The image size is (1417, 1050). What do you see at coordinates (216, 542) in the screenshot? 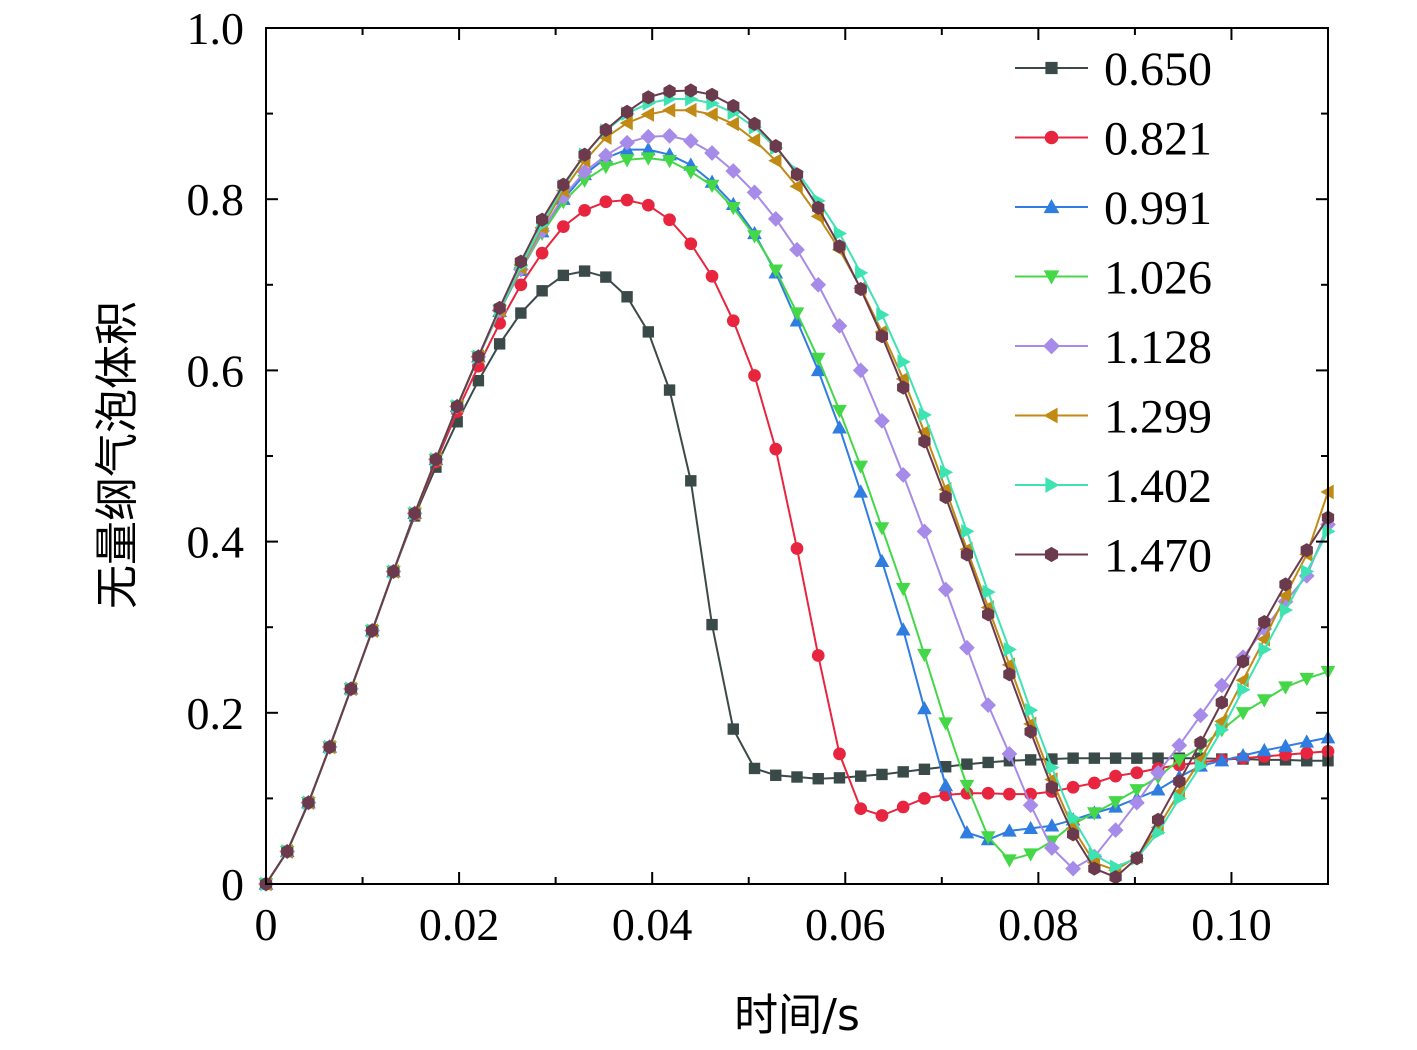
I see `y-tick-label: 0.4` at bounding box center [216, 542].